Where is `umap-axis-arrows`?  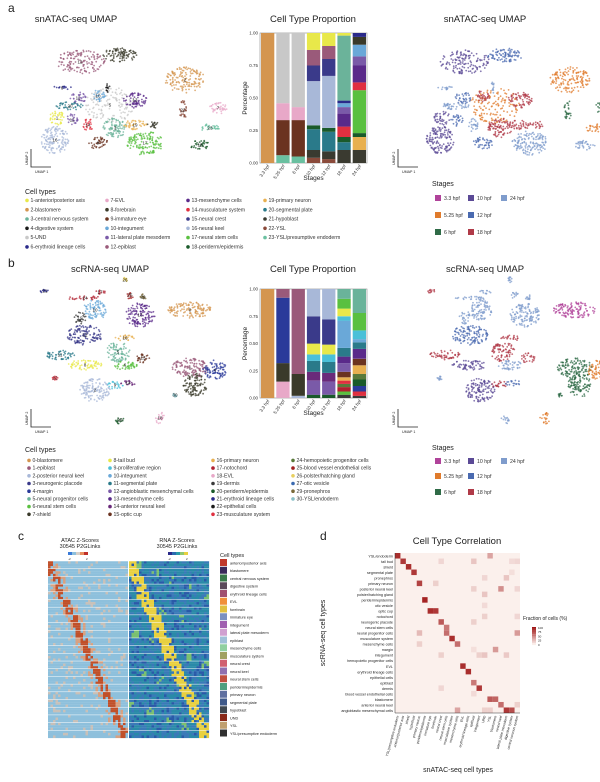 umap-axis-arrows is located at coordinates (407, 418).